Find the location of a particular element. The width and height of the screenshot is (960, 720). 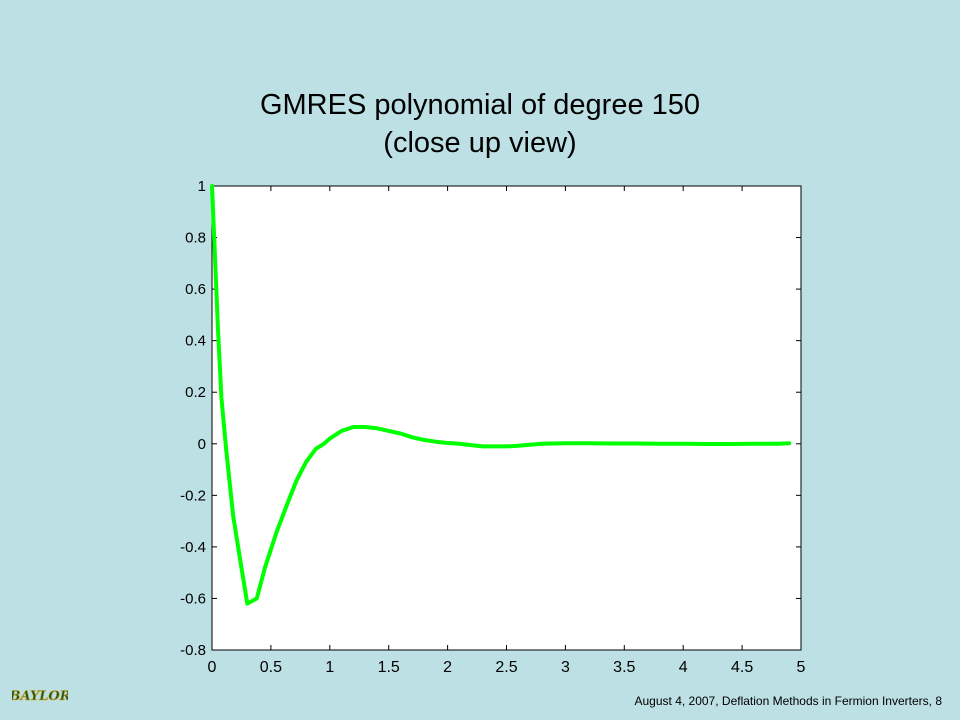

y-tick-label: 0.4 is located at coordinates (195, 341).